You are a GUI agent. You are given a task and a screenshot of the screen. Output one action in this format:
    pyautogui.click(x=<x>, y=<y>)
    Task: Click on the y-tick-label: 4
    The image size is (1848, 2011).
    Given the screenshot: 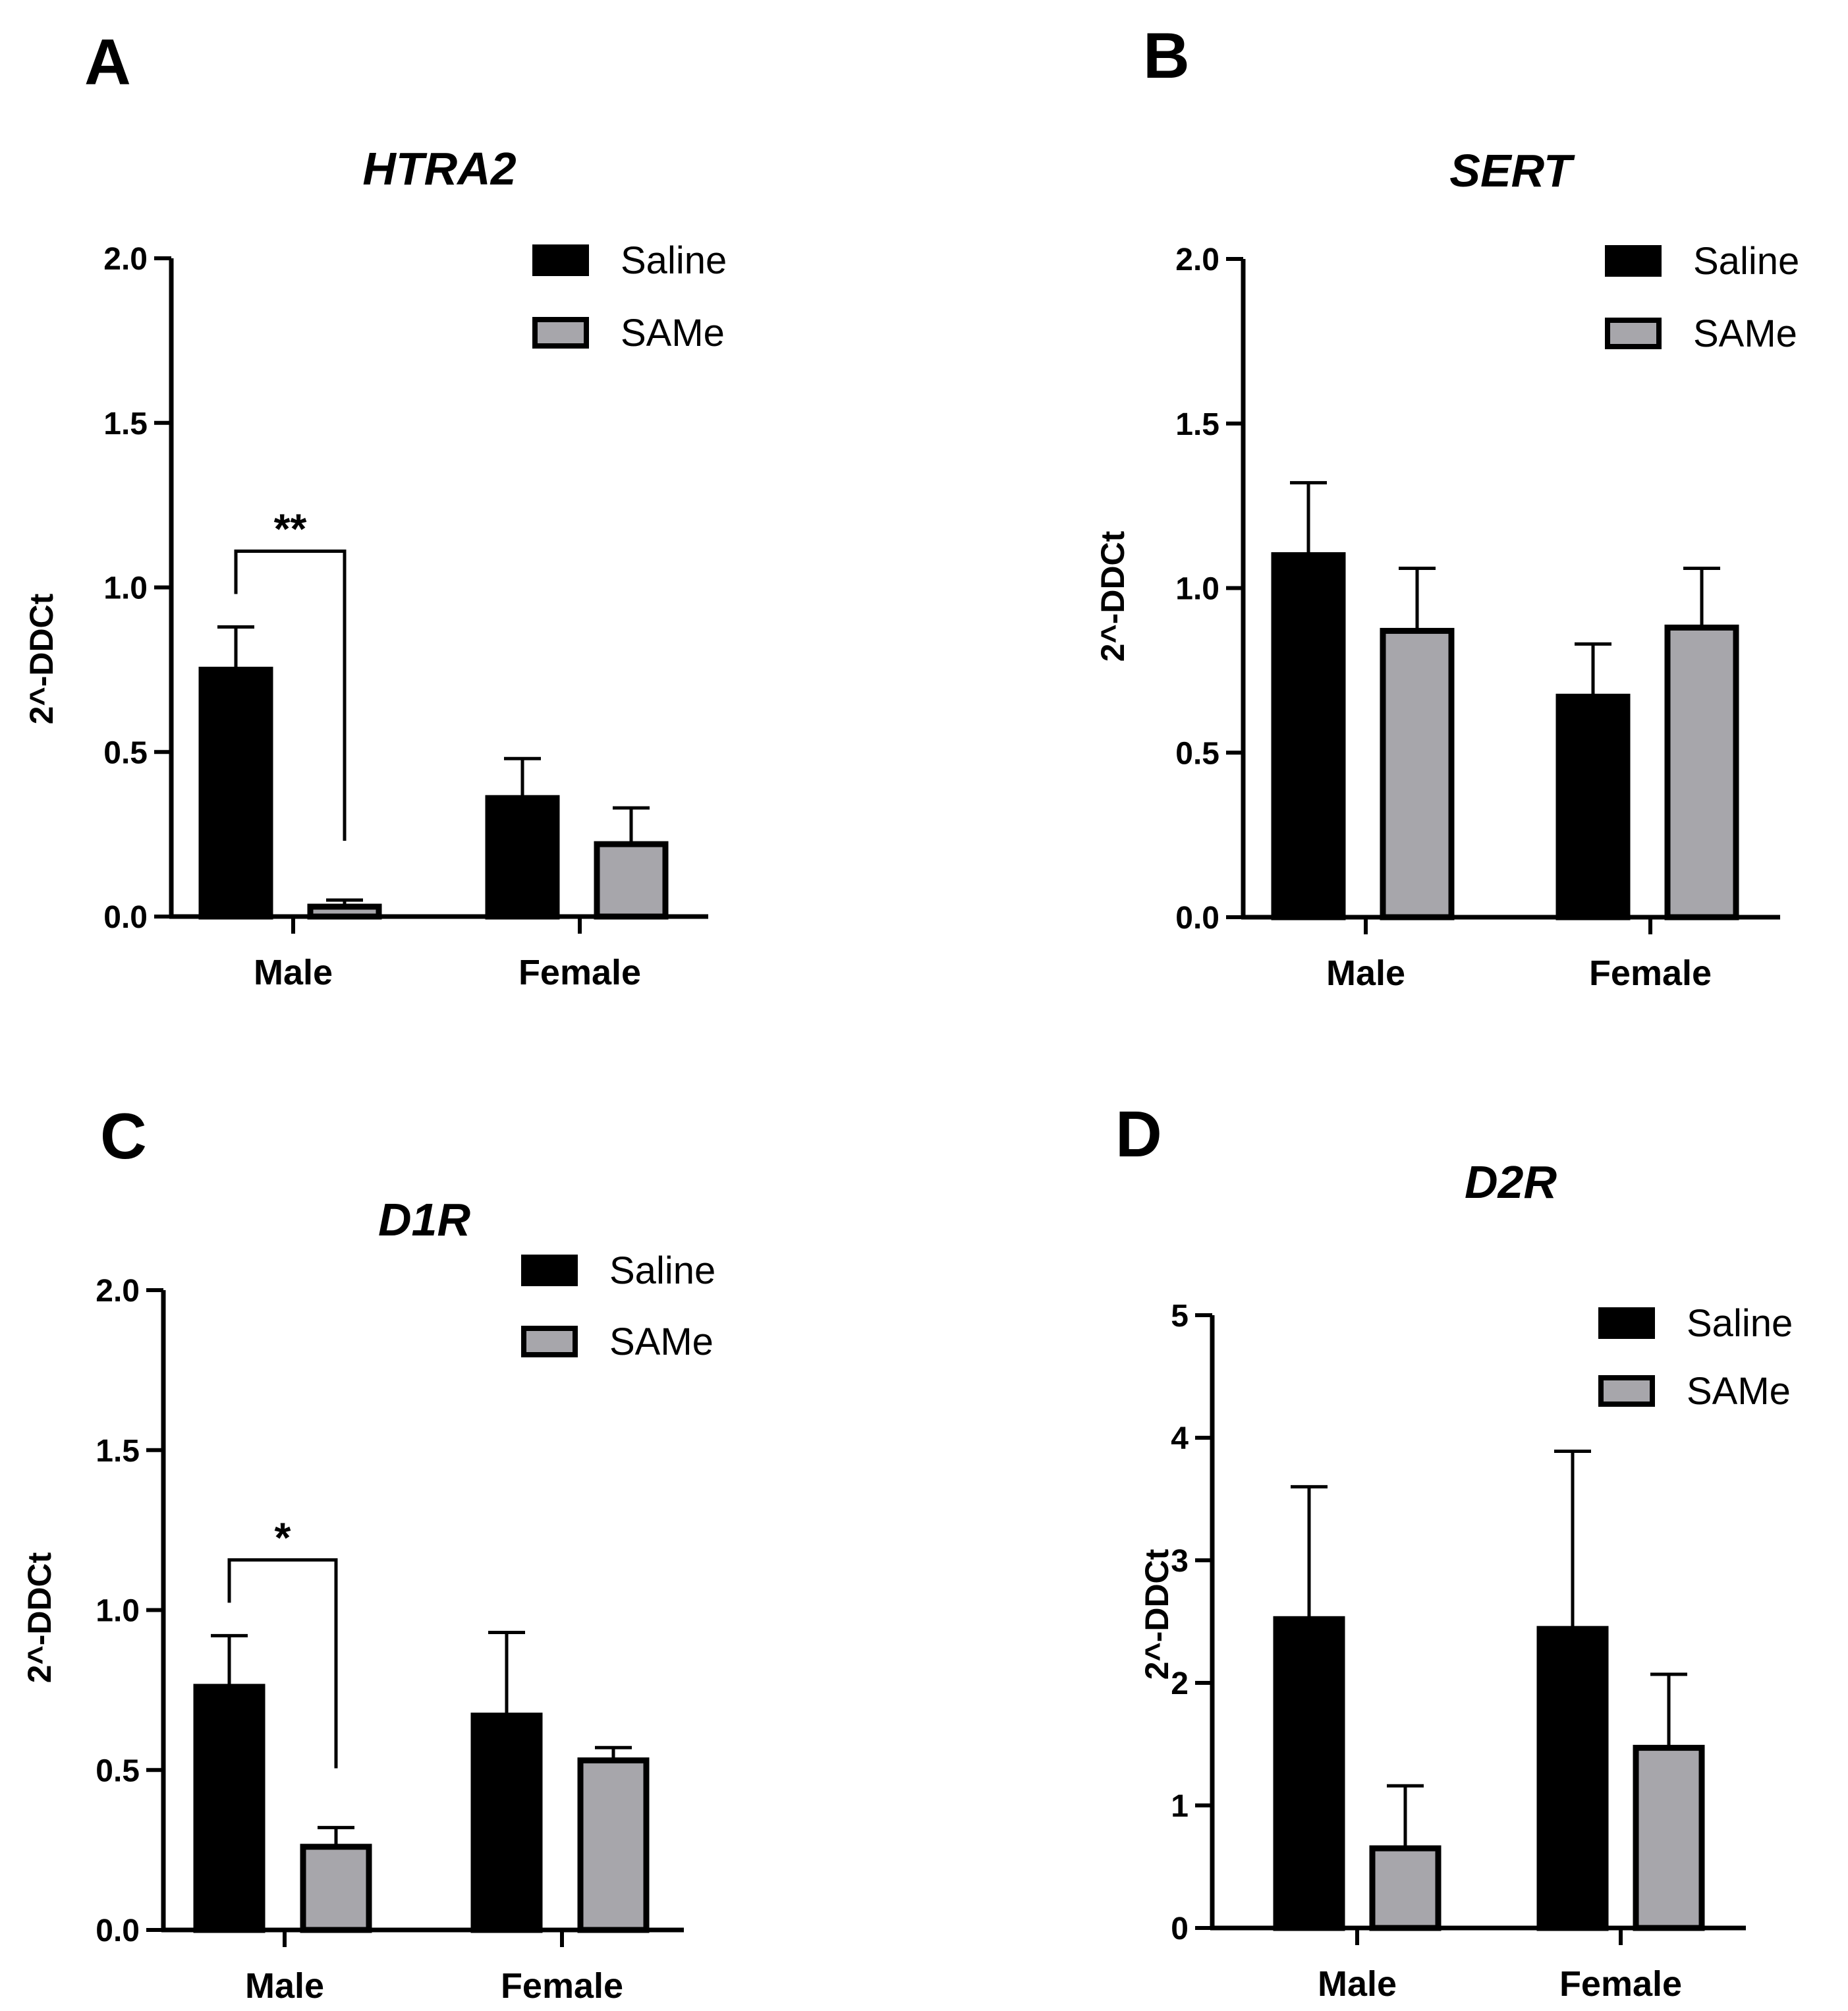 What is the action you would take?
    pyautogui.click(x=1180, y=1439)
    